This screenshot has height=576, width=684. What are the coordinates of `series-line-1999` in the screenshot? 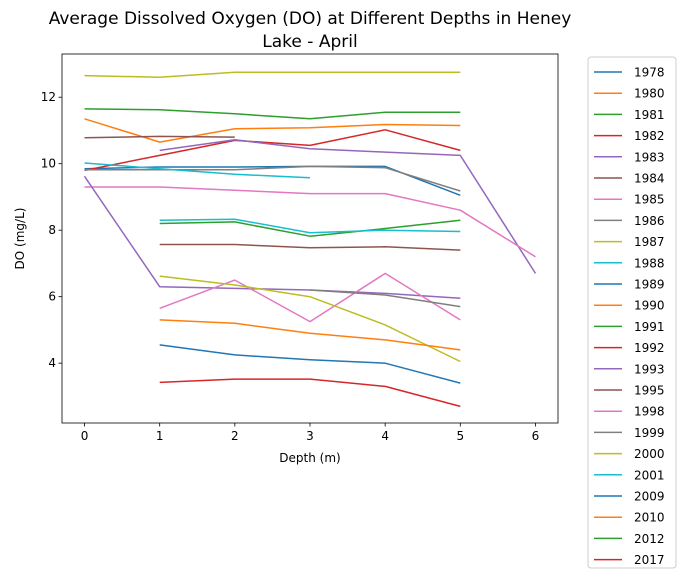 It's located at (385, 298).